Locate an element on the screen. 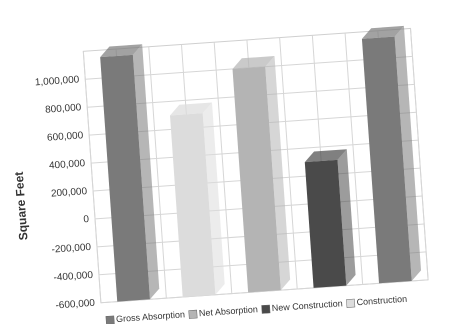  legend-label: Net Absorption is located at coordinates (229, 311).